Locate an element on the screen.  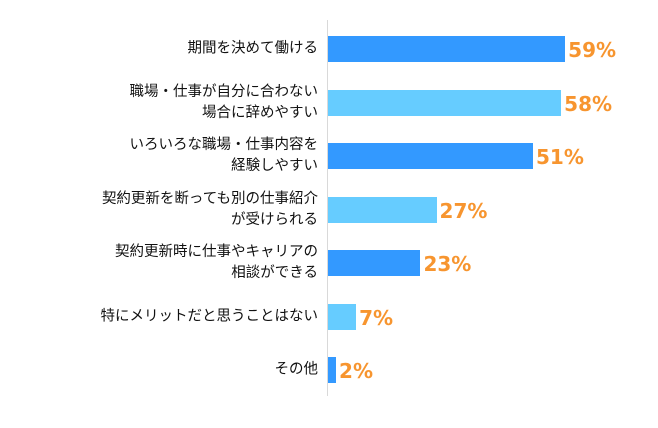
category-label: いろいろな職場・仕事内容を 経験しやすい is located at coordinates (224, 155).